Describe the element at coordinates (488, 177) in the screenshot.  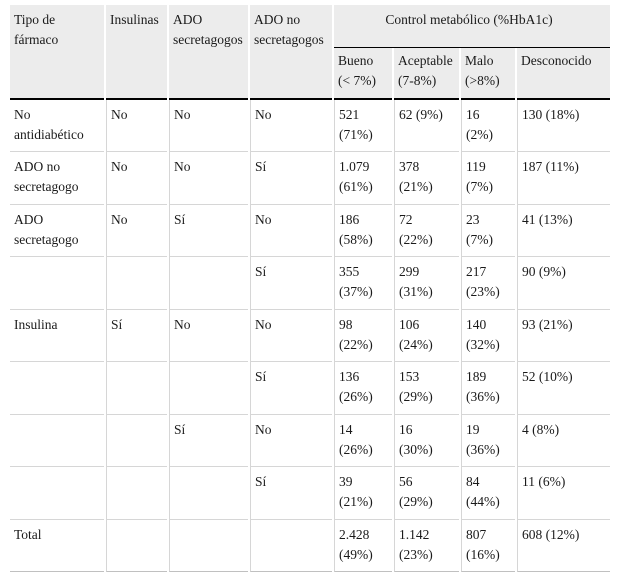
I see `table-cell: 119 (7%)` at that location.